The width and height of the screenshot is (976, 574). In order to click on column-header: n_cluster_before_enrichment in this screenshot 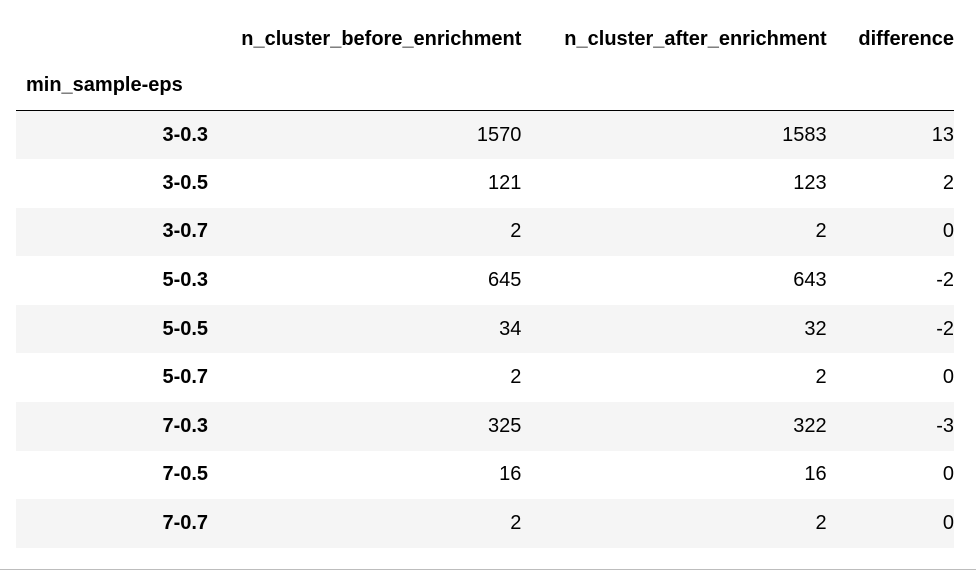, I will do `click(381, 38)`.